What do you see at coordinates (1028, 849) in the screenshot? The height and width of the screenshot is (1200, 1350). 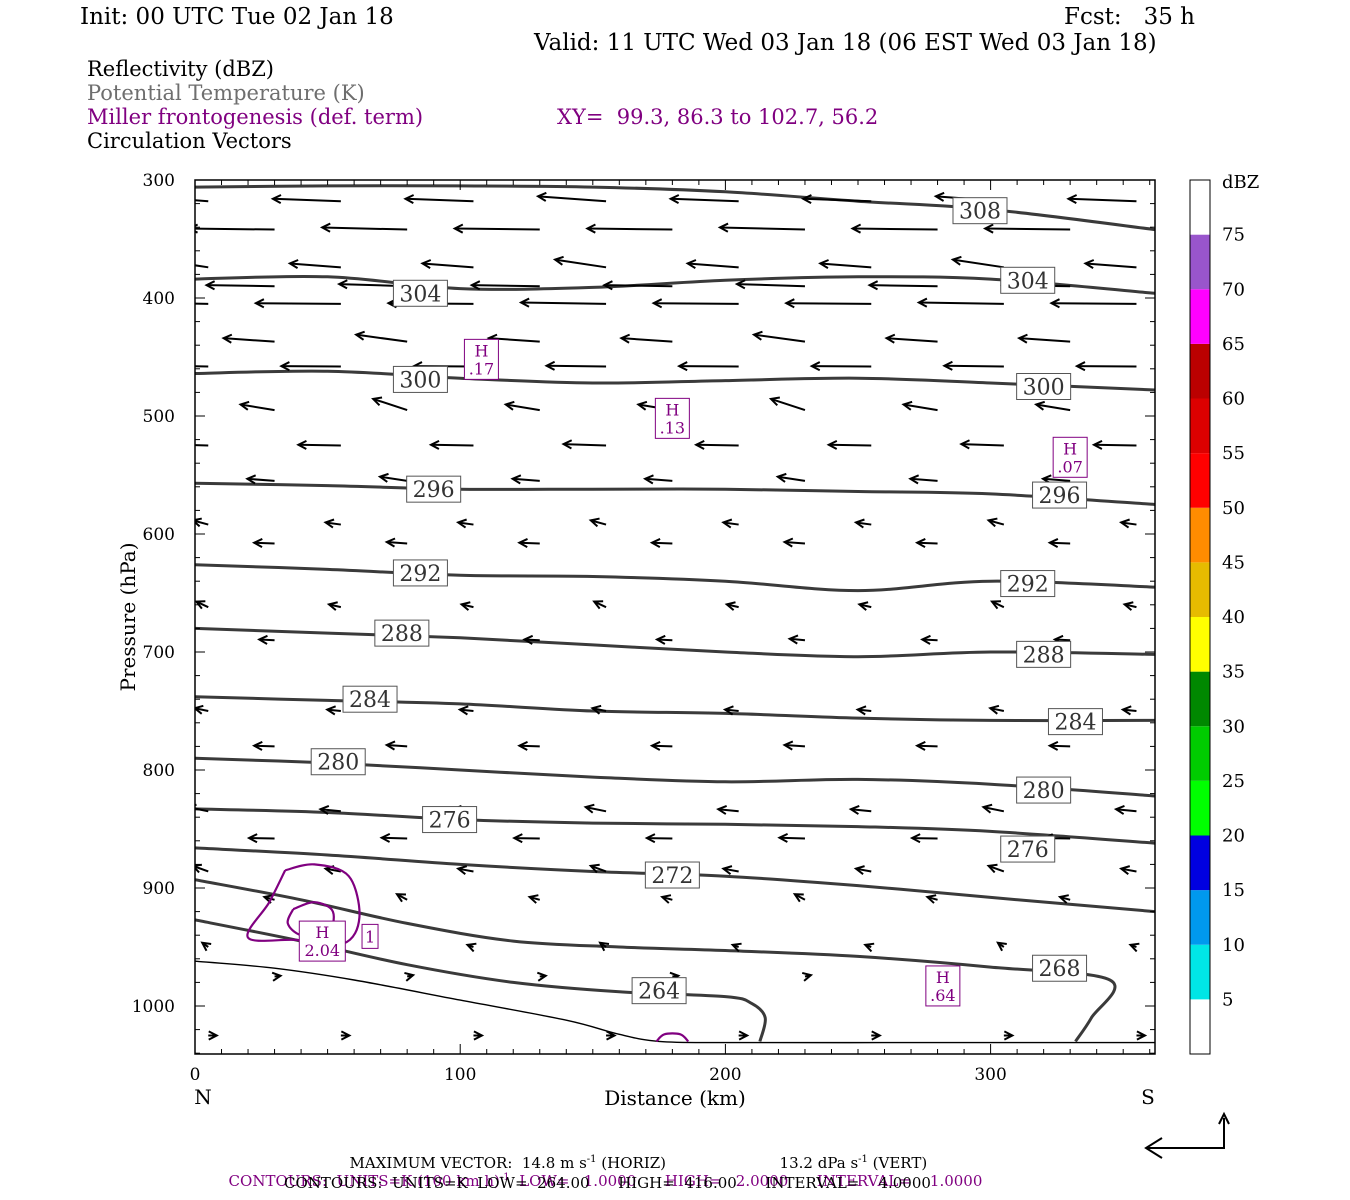 I see `theta-label-276-1: 276` at bounding box center [1028, 849].